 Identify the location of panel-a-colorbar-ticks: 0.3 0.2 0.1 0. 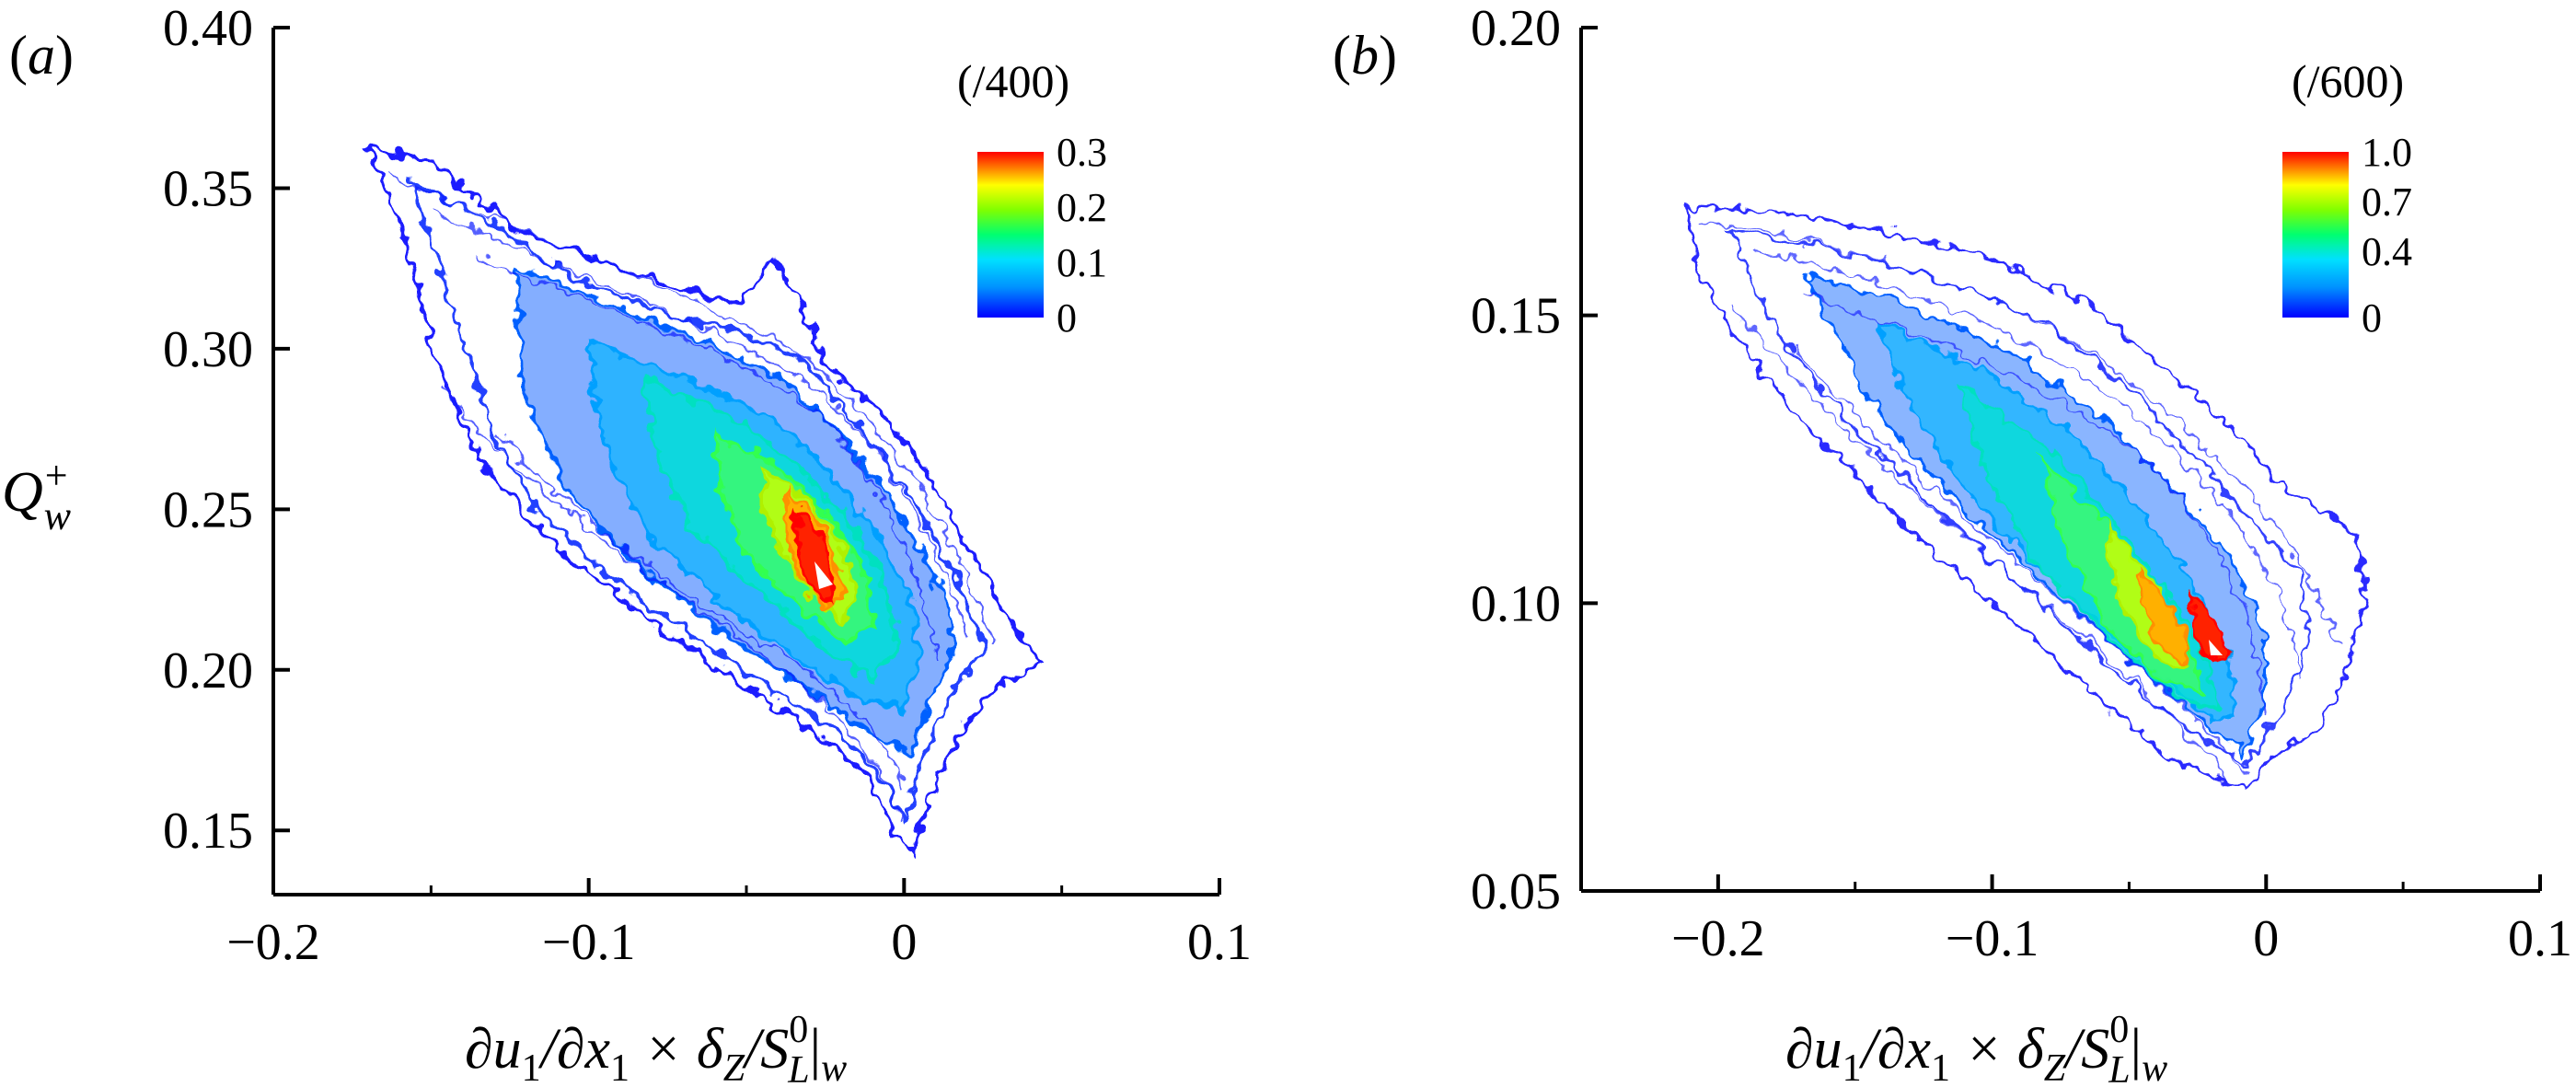
(1082, 236).